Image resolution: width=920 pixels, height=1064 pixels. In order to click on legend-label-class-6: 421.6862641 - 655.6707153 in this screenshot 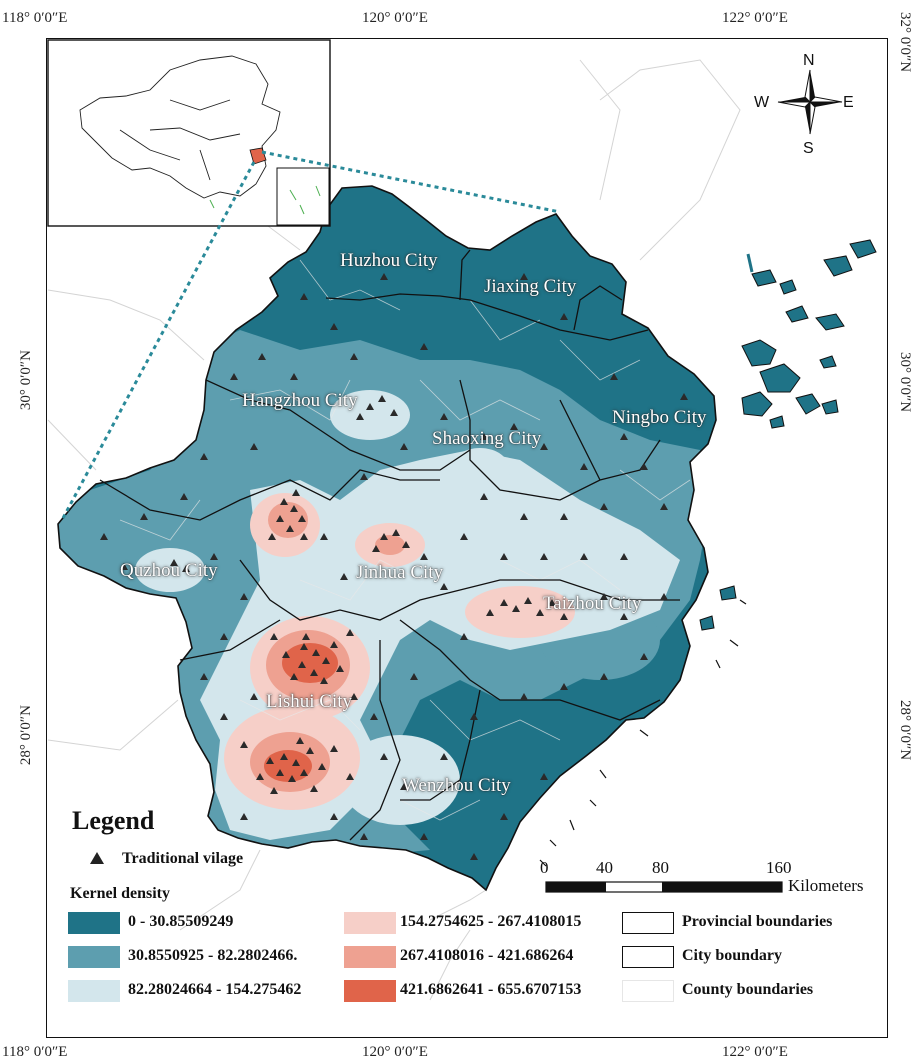, I will do `click(491, 989)`.